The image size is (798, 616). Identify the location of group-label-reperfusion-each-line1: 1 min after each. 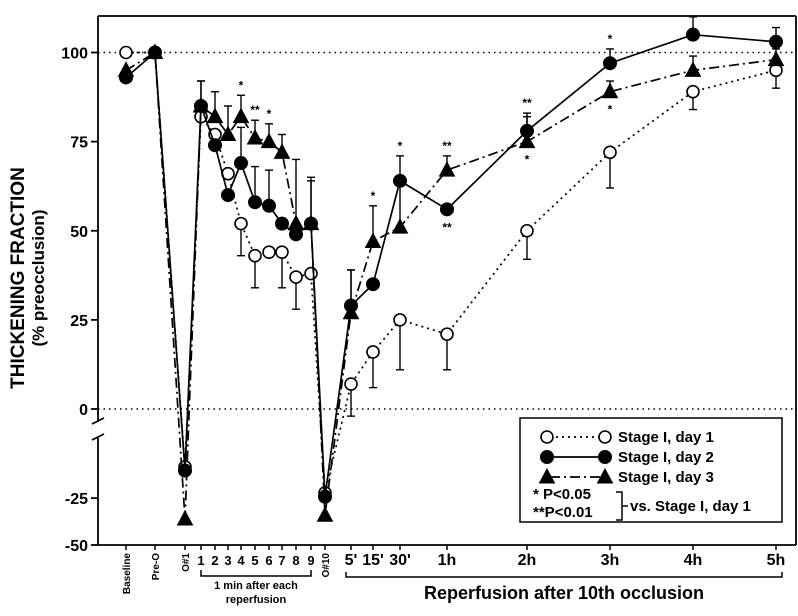
(256, 586).